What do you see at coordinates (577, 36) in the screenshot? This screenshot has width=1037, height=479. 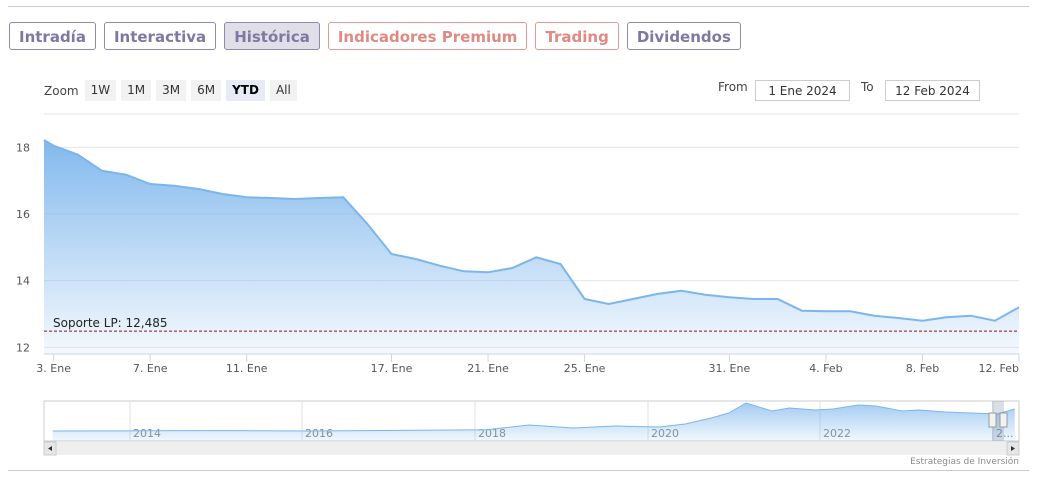 I see `tab-trading: Trading` at bounding box center [577, 36].